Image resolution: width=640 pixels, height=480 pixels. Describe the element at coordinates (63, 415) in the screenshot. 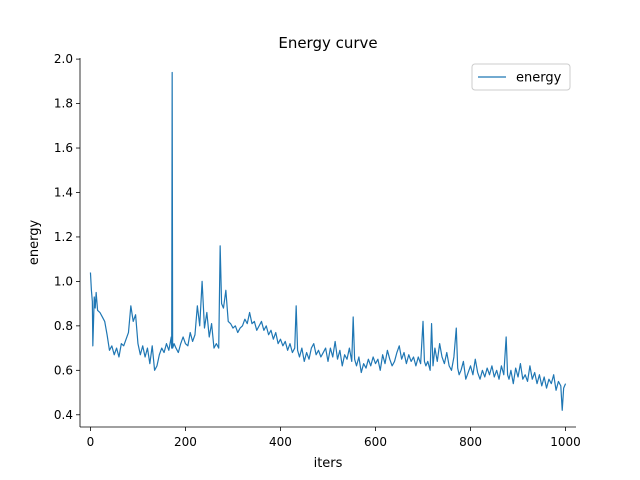

I see `y-tick-label: 0.4` at that location.